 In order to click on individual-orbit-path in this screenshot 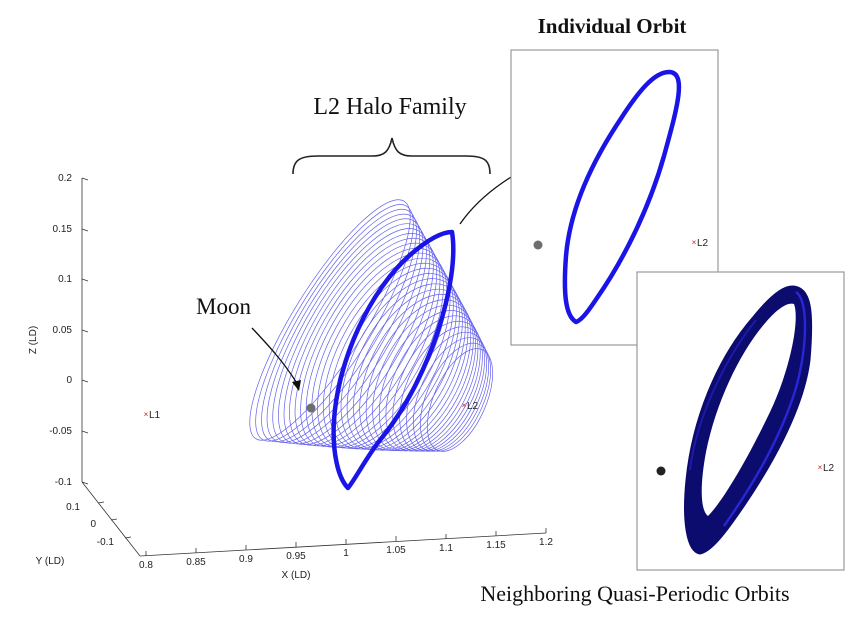, I will do `click(622, 197)`.